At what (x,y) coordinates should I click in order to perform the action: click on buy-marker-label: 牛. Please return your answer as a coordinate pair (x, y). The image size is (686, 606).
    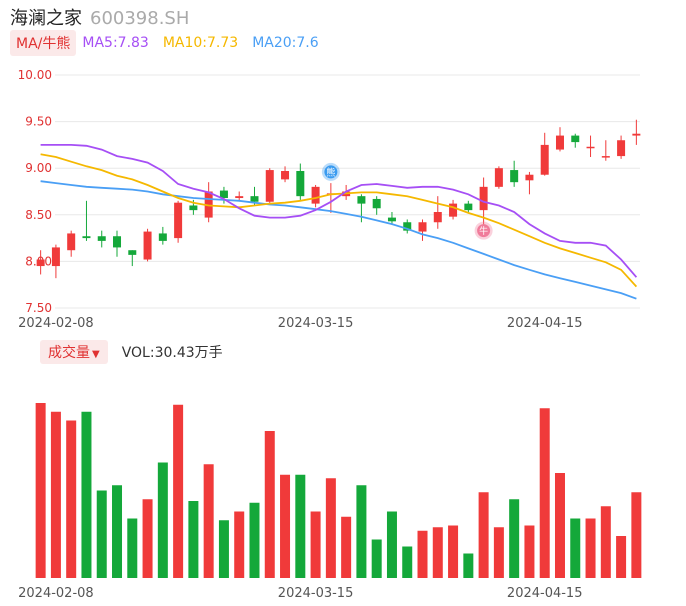
    Looking at the image, I should click on (483, 231).